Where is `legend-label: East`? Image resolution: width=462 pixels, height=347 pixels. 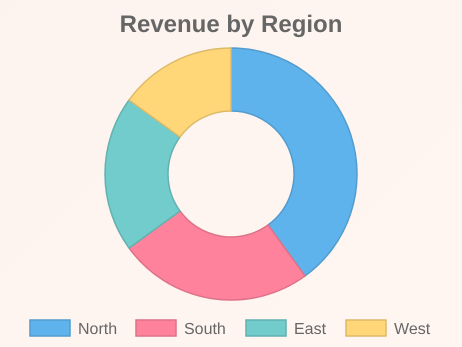
legend-label: East is located at coordinates (310, 329).